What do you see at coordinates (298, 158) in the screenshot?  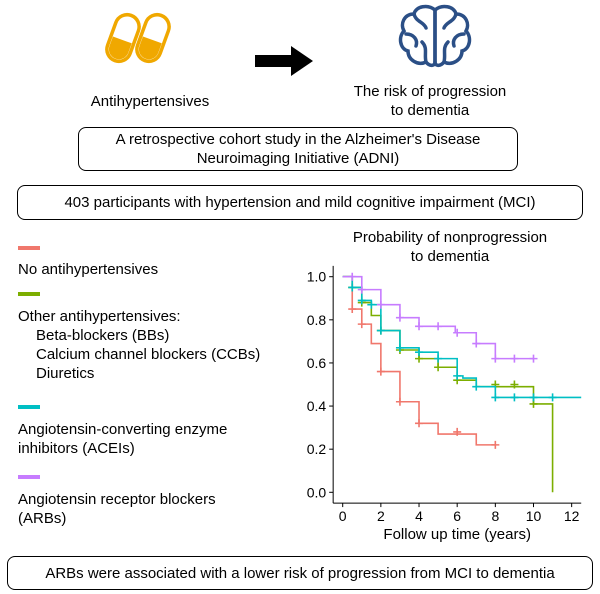 I see `study-line2: Neuroimaging Initiative (ADNI)` at bounding box center [298, 158].